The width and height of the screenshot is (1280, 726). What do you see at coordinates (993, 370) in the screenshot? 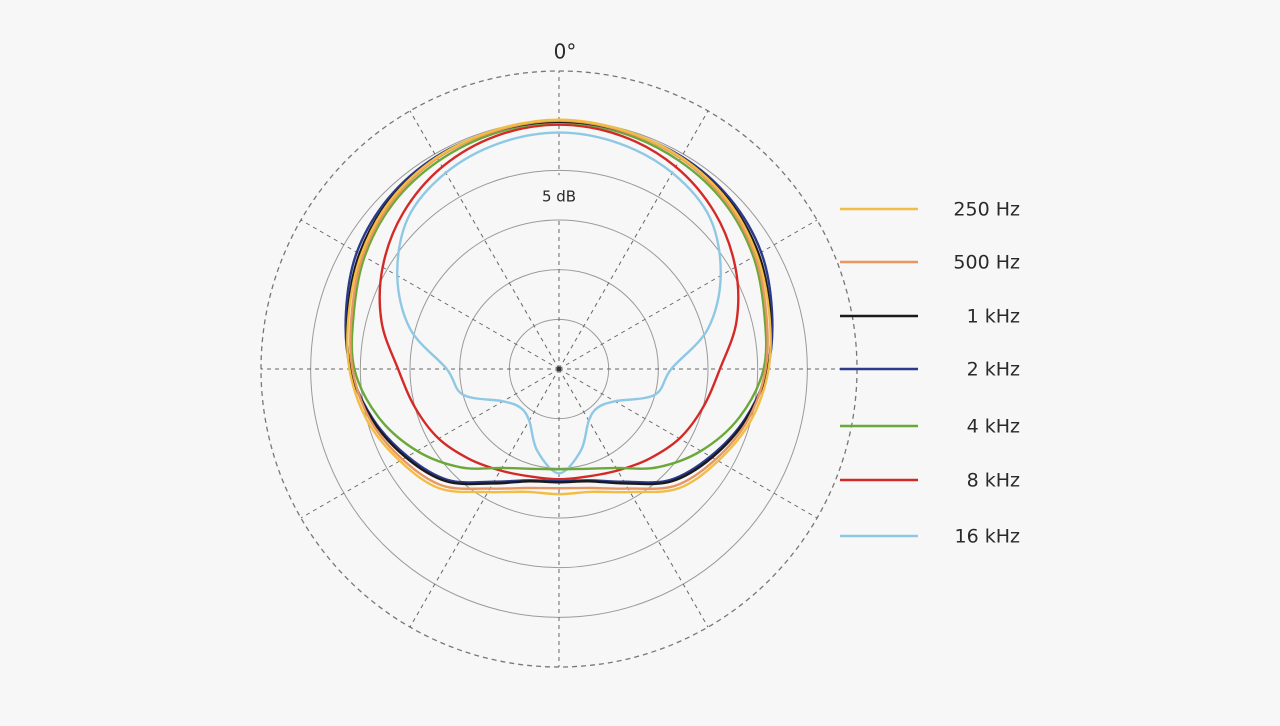
I see `legend-label: 2 kHz` at bounding box center [993, 370].